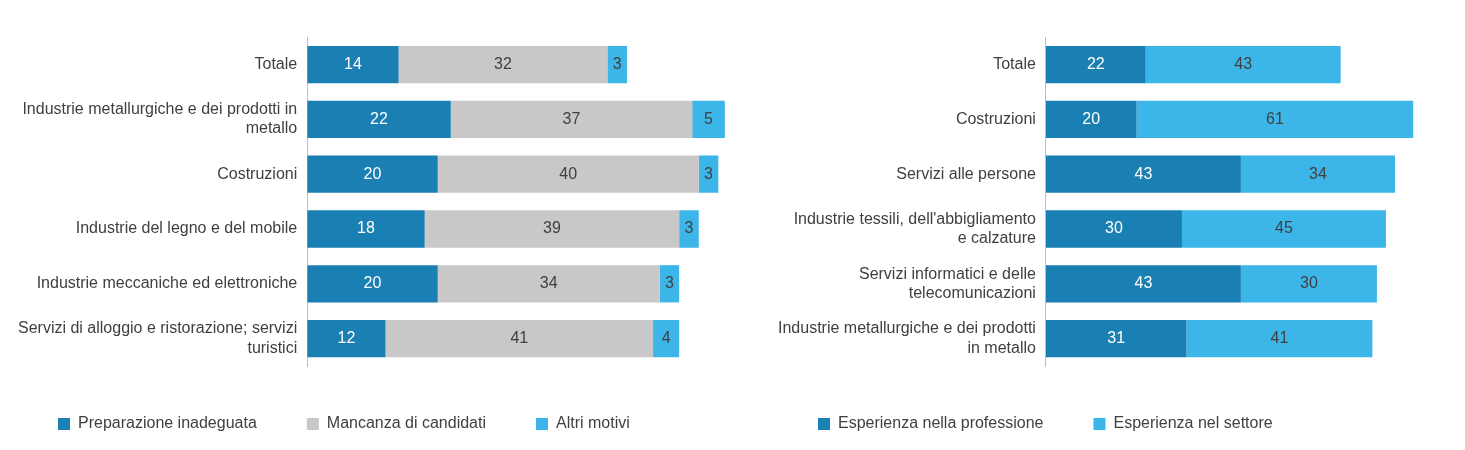  I want to click on y-tick-label: Industrie del legno e del mobile, so click(186, 228).